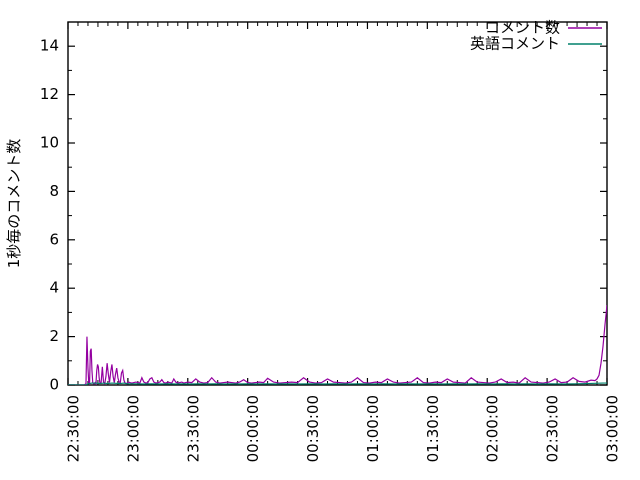  I want to click on y-tick-label: 12, so click(49, 94).